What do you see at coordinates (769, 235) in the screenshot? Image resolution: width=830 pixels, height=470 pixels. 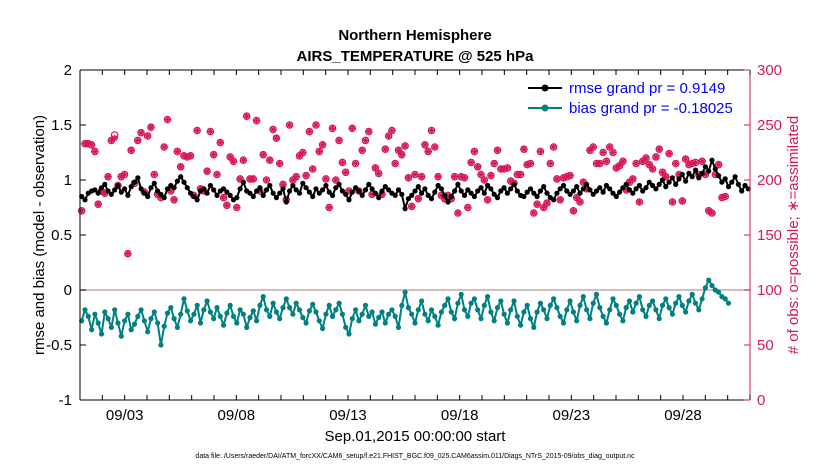 I see `y-right-tick-label: 150` at bounding box center [769, 235].